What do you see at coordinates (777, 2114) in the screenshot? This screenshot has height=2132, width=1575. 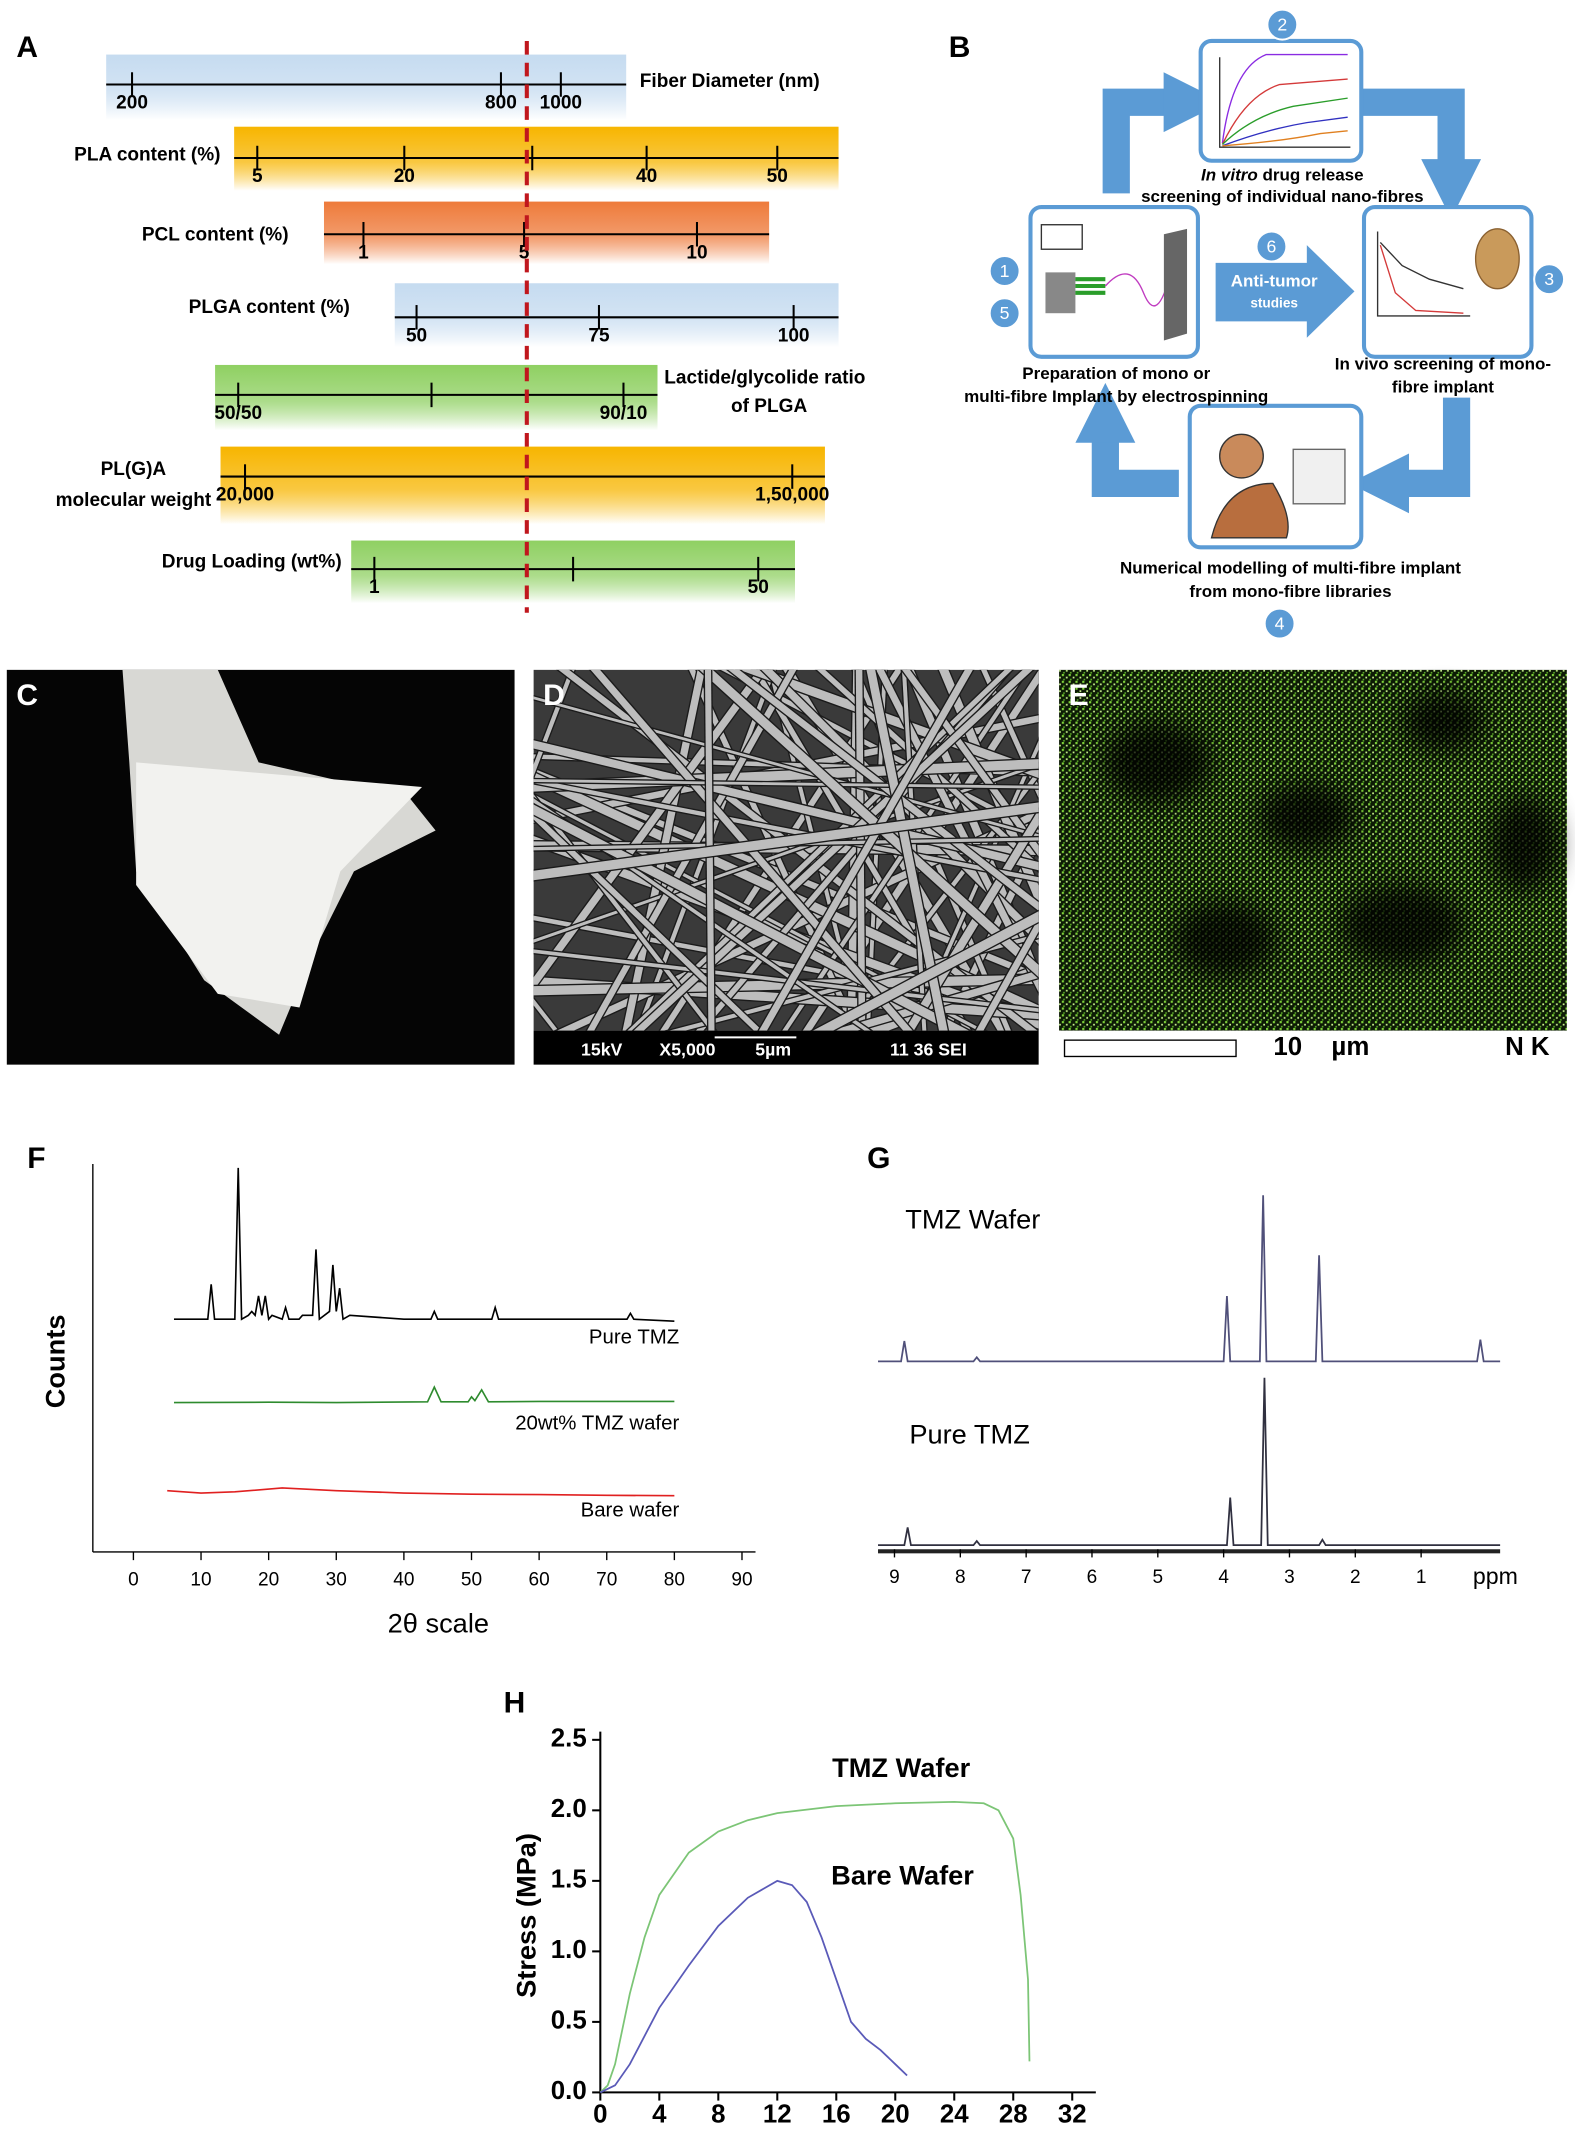 I see `x-tick-label: 12` at bounding box center [777, 2114].